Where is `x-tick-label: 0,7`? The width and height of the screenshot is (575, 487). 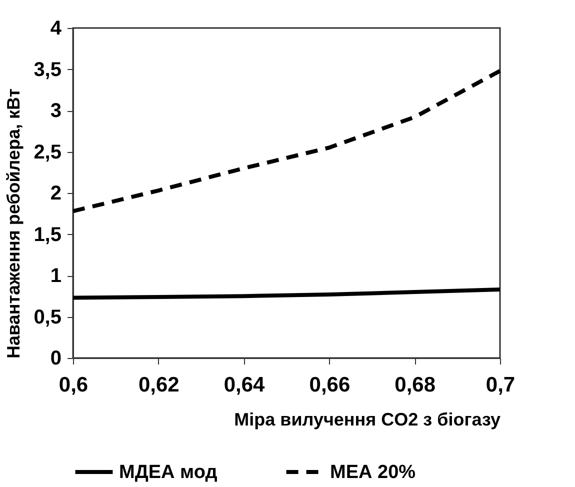 x-tick-label: 0,7 is located at coordinates (501, 385).